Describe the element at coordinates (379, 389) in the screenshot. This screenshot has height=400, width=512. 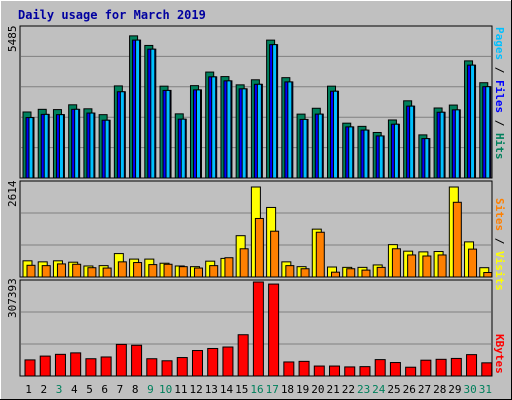
I see `x-axis-day-label: 24` at that location.